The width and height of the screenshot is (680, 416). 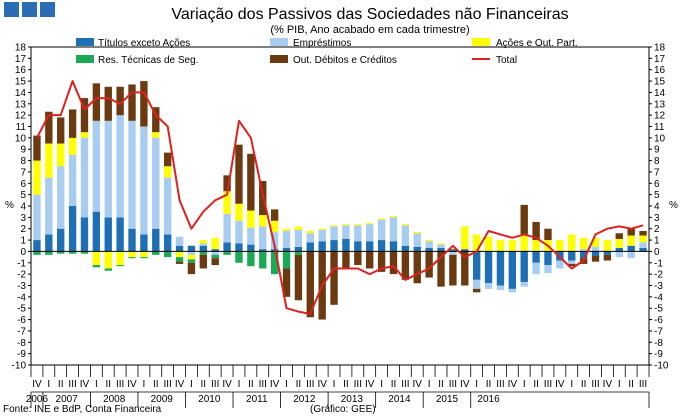 I want to click on y-tick-label-right: 4, so click(x=657, y=207).